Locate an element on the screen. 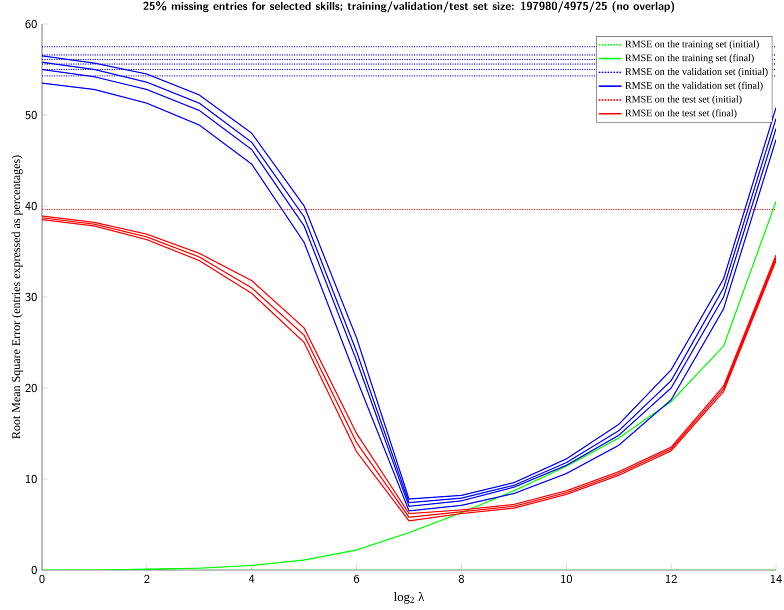  legend-label: RMSE on the training set (final) is located at coordinates (689, 59).